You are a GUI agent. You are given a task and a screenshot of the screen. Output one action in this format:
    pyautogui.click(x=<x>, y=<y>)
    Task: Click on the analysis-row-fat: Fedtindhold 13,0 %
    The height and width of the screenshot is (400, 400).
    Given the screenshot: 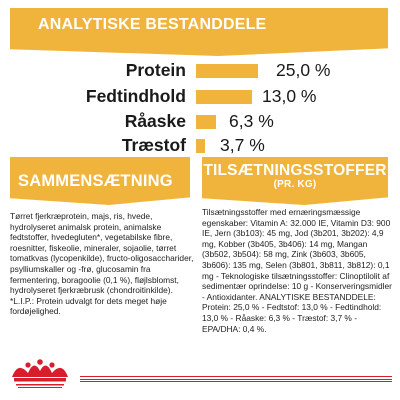 What is the action you would take?
    pyautogui.click(x=200, y=97)
    